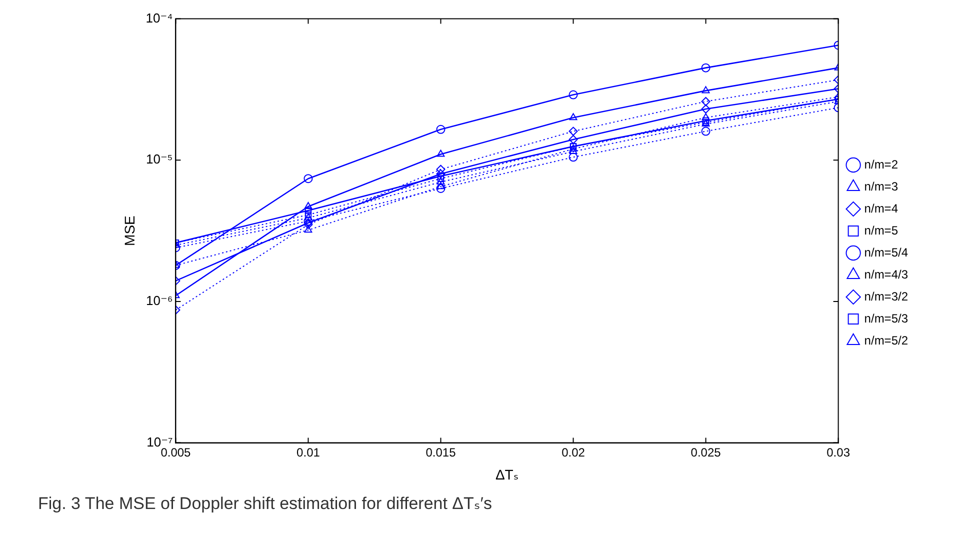 This screenshot has width=956, height=545. Describe the element at coordinates (881, 164) in the screenshot. I see `legend-label: n/m=2` at that location.